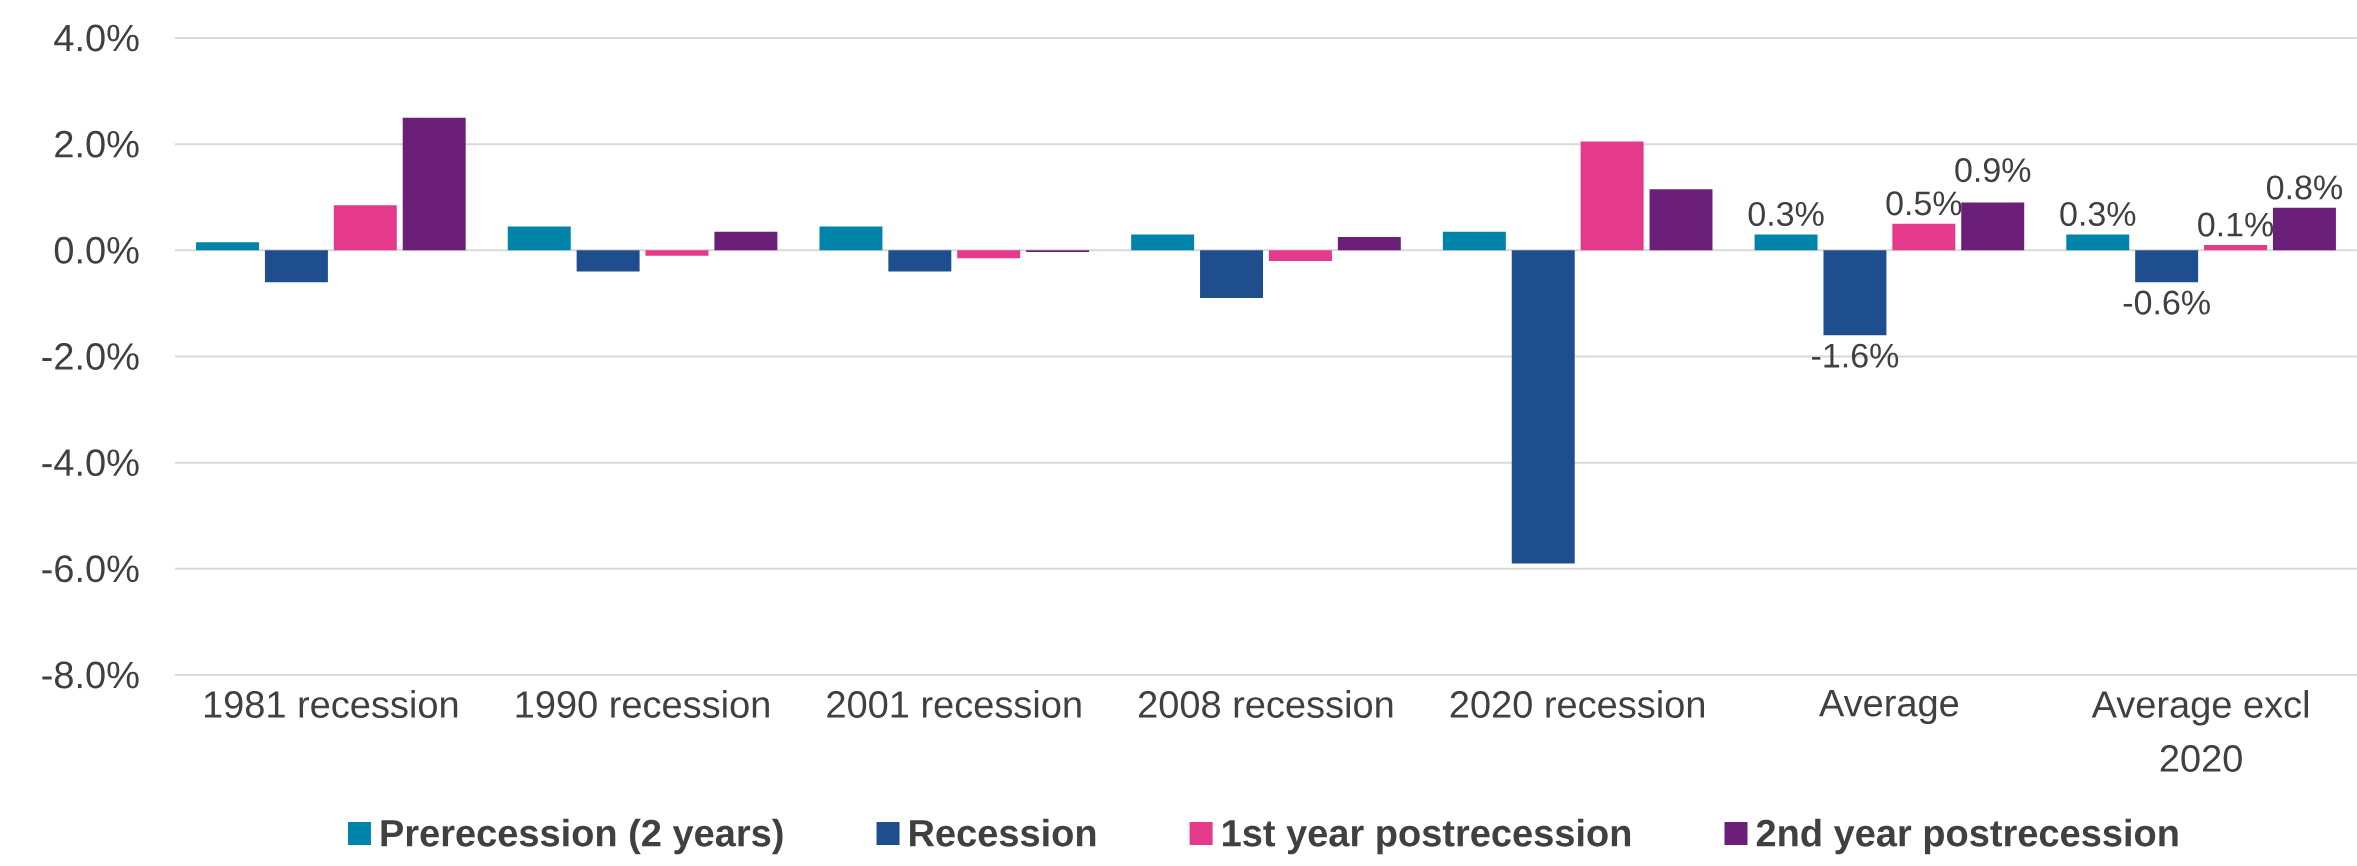  I want to click on data-label: 0.9%, so click(1993, 170).